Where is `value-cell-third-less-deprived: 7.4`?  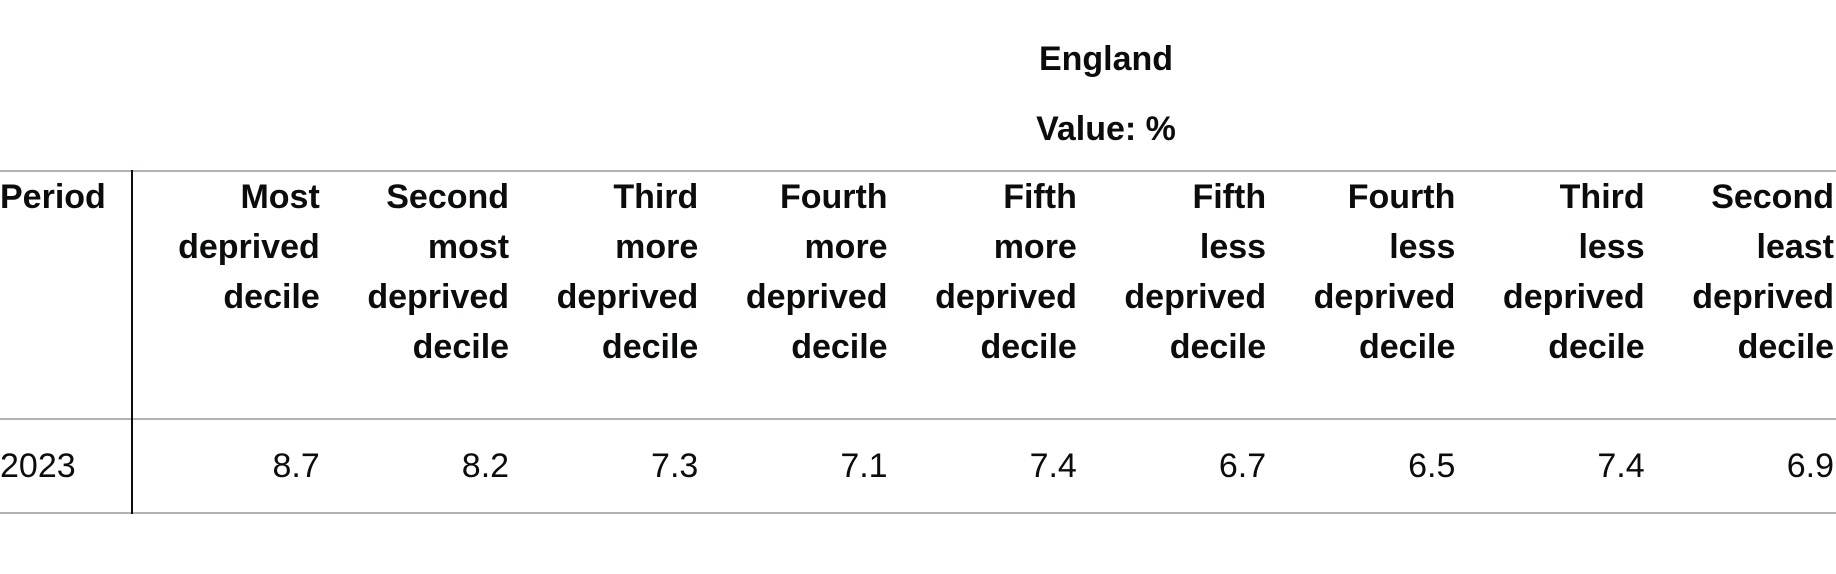 value-cell-third-less-deprived: 7.4 is located at coordinates (1621, 466).